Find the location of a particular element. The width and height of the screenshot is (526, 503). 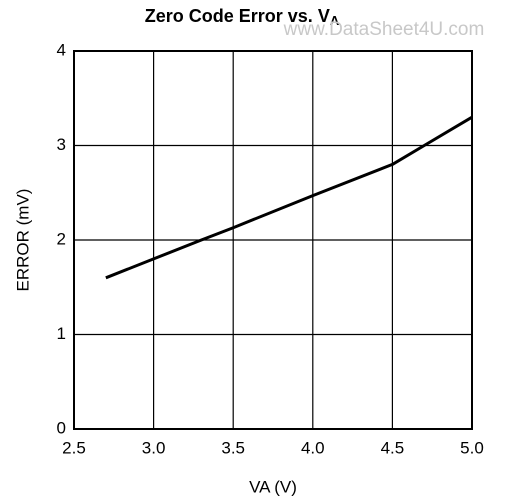

y-axis-label: ERROR (mV) is located at coordinates (22, 240).